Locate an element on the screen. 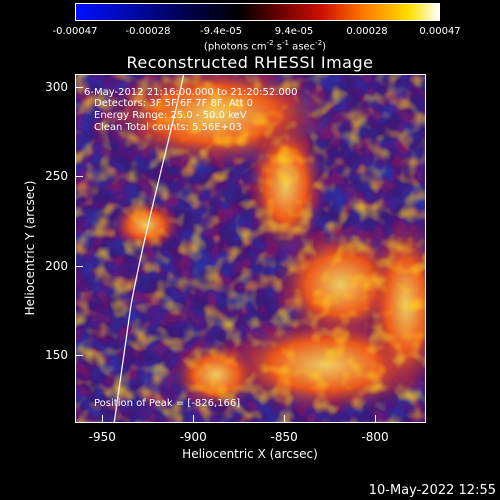 The width and height of the screenshot is (500, 500). plot-title: Reconstructed RHESSI Image is located at coordinates (250, 62).